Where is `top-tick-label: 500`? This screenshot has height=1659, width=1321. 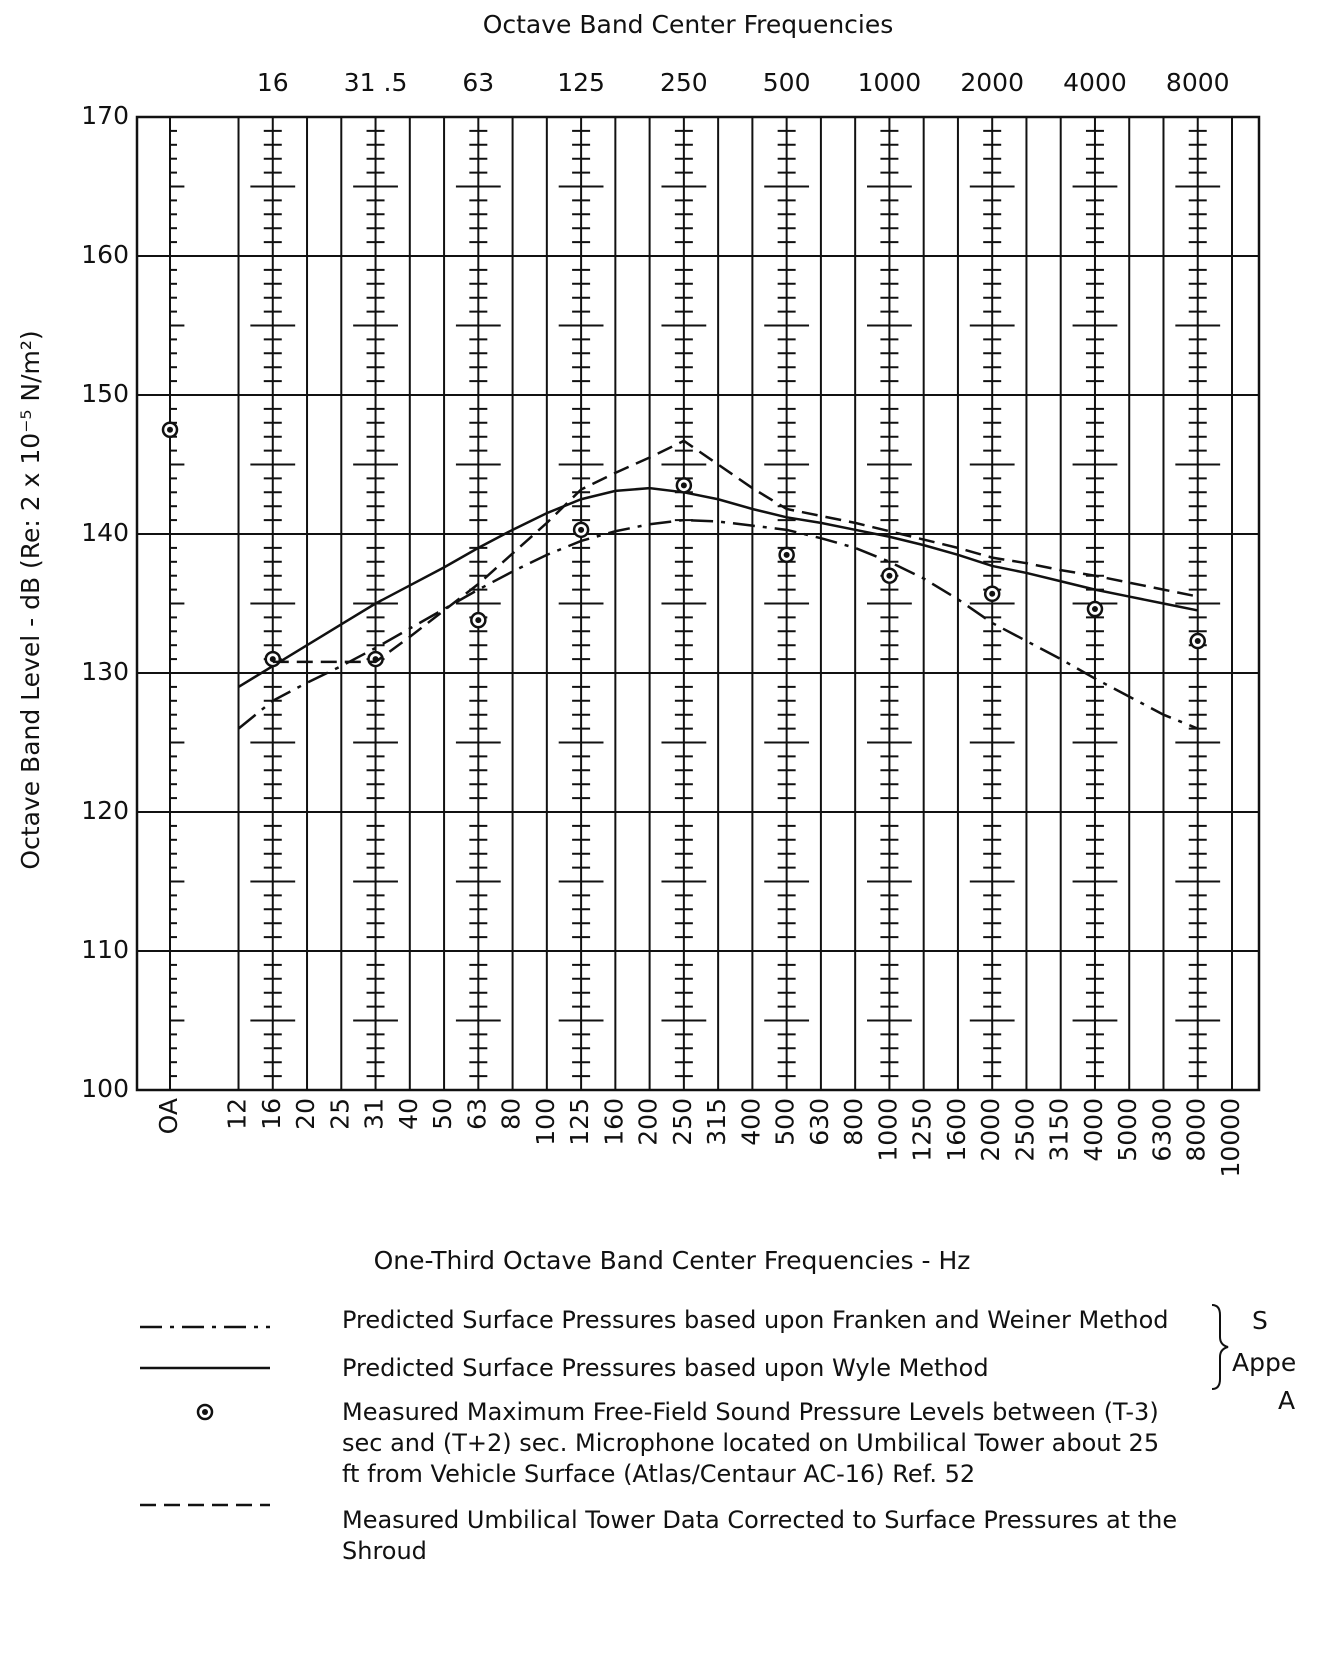
top-tick-label: 500 is located at coordinates (787, 82).